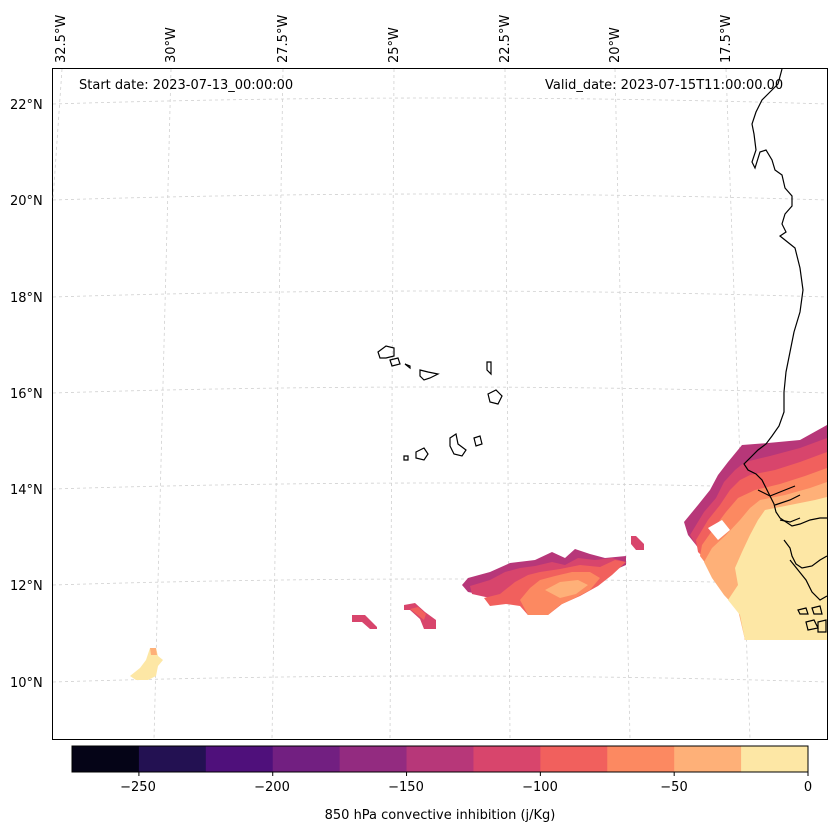  Describe the element at coordinates (440, 101) in the screenshot. I see `parallel-22n` at that location.